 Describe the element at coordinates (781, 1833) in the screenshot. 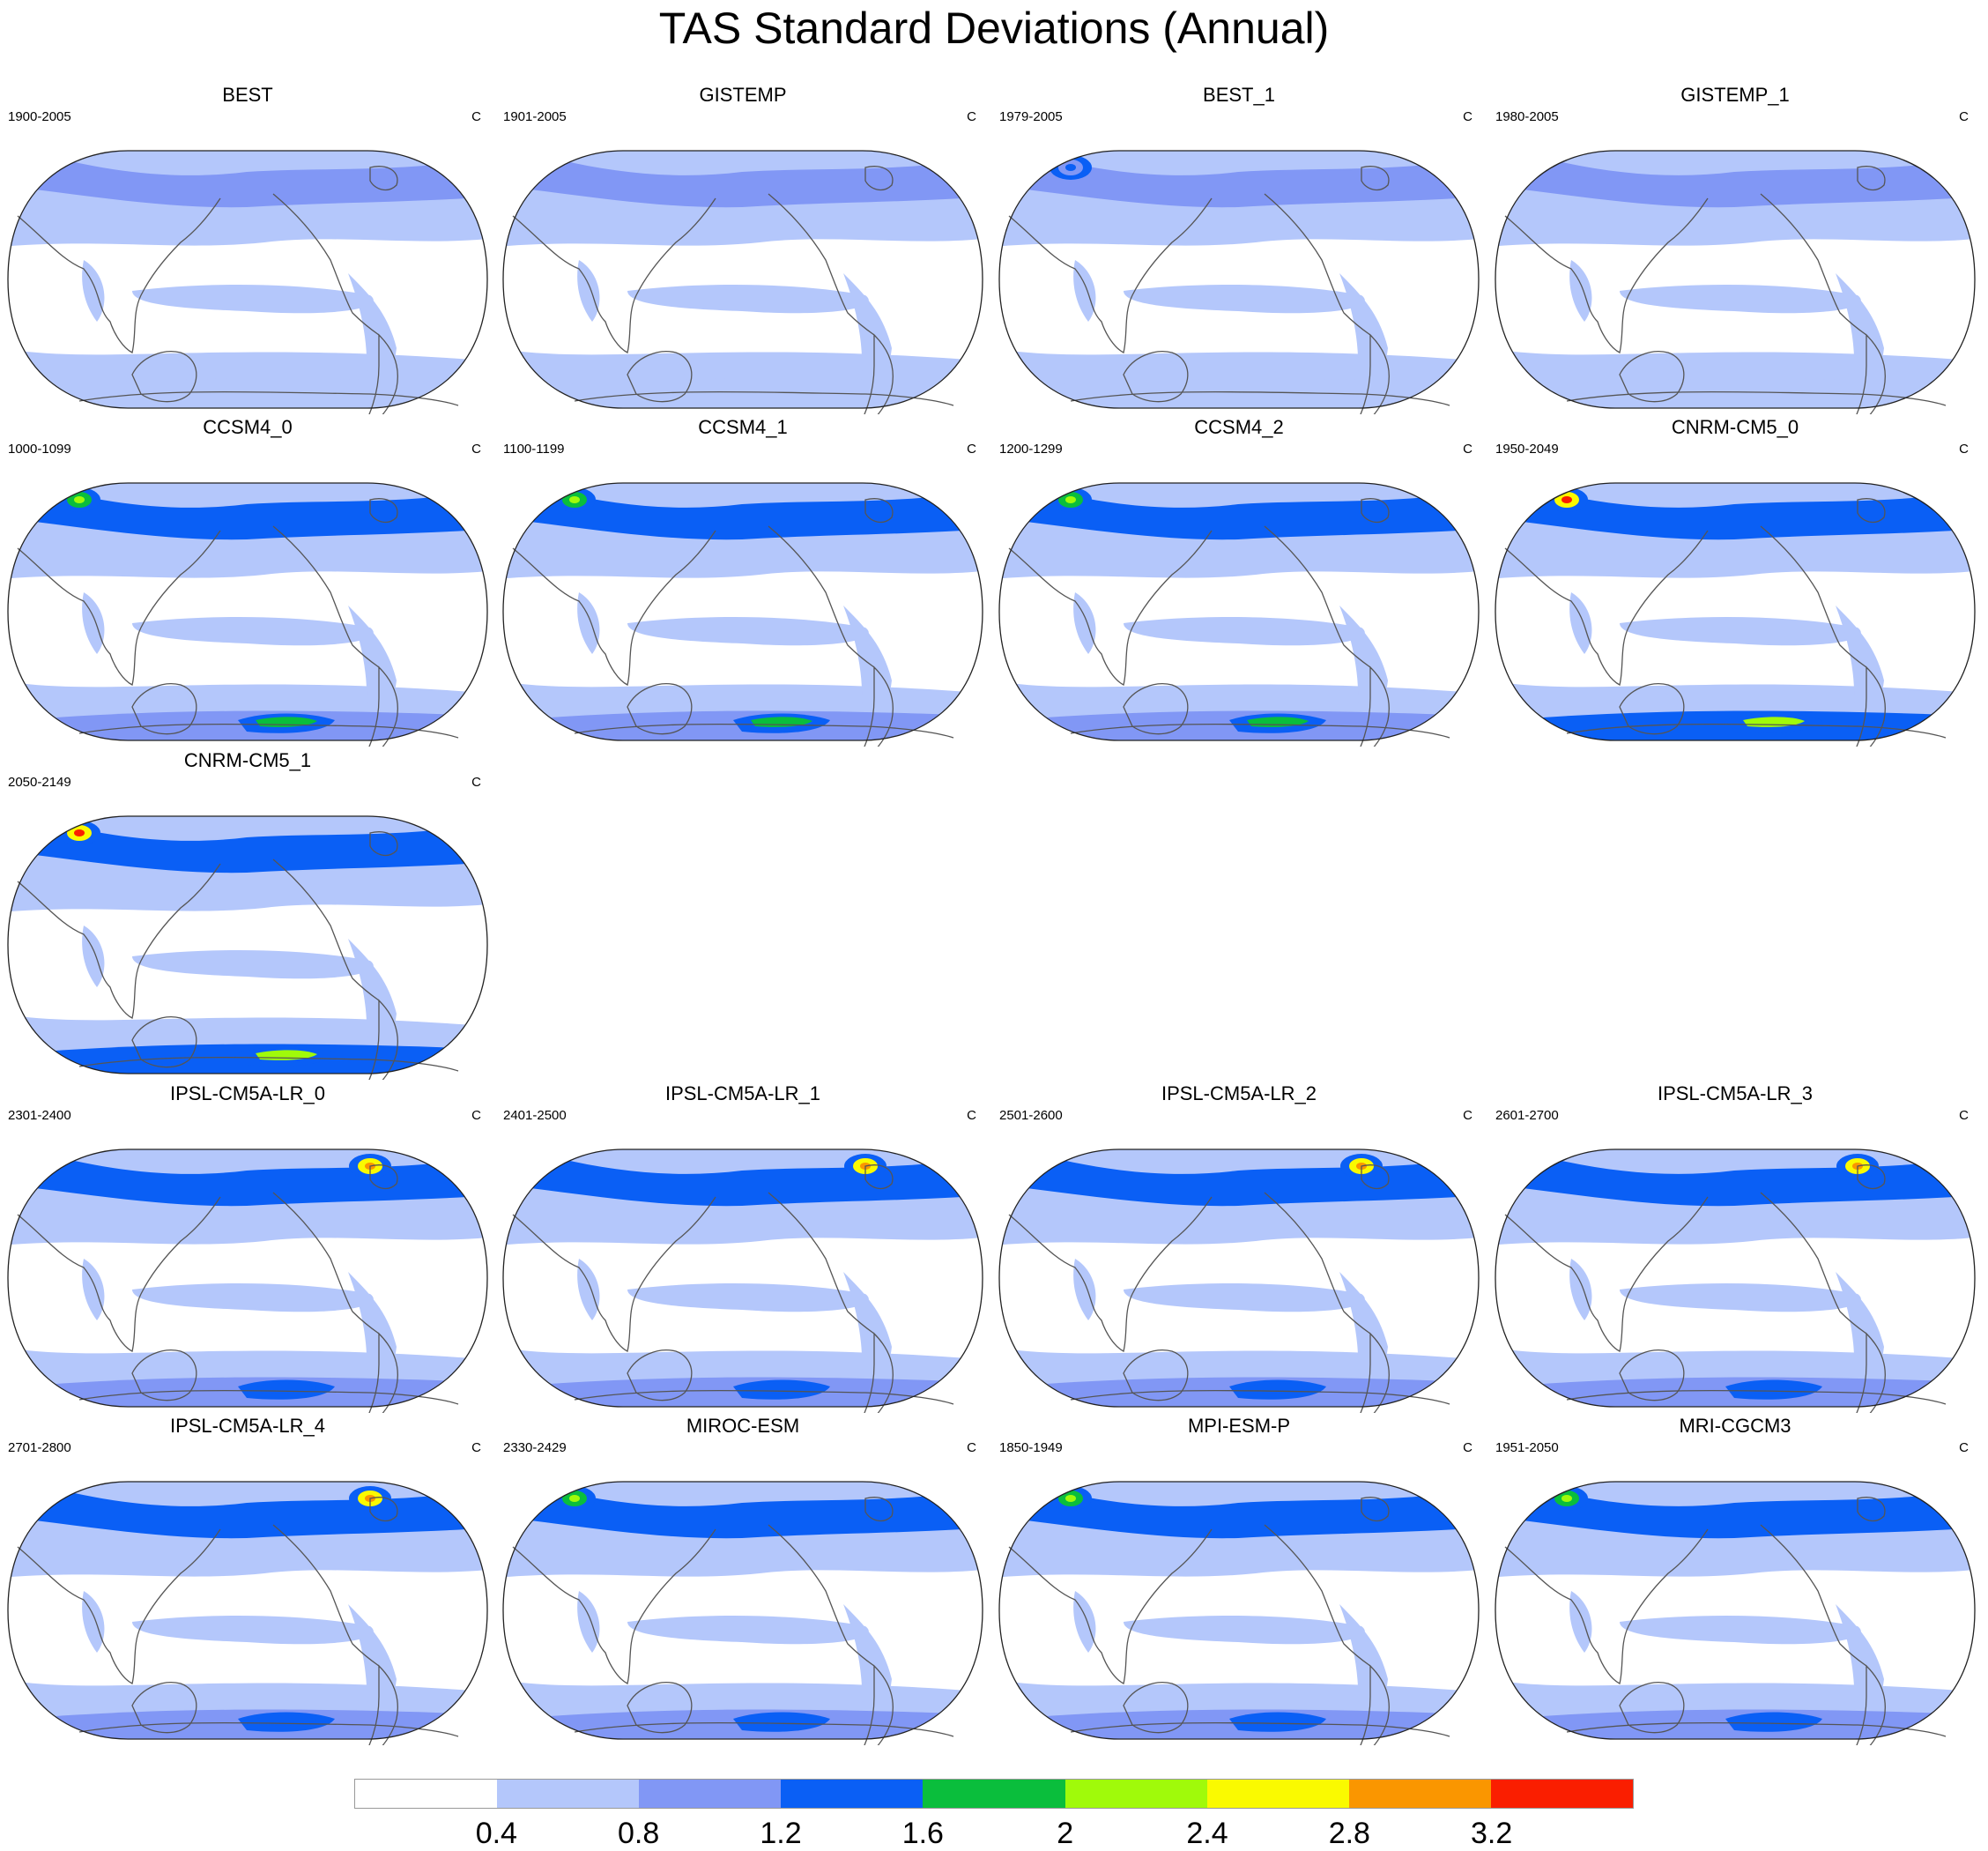

I see `colorbar-tick-label: 1.2` at that location.